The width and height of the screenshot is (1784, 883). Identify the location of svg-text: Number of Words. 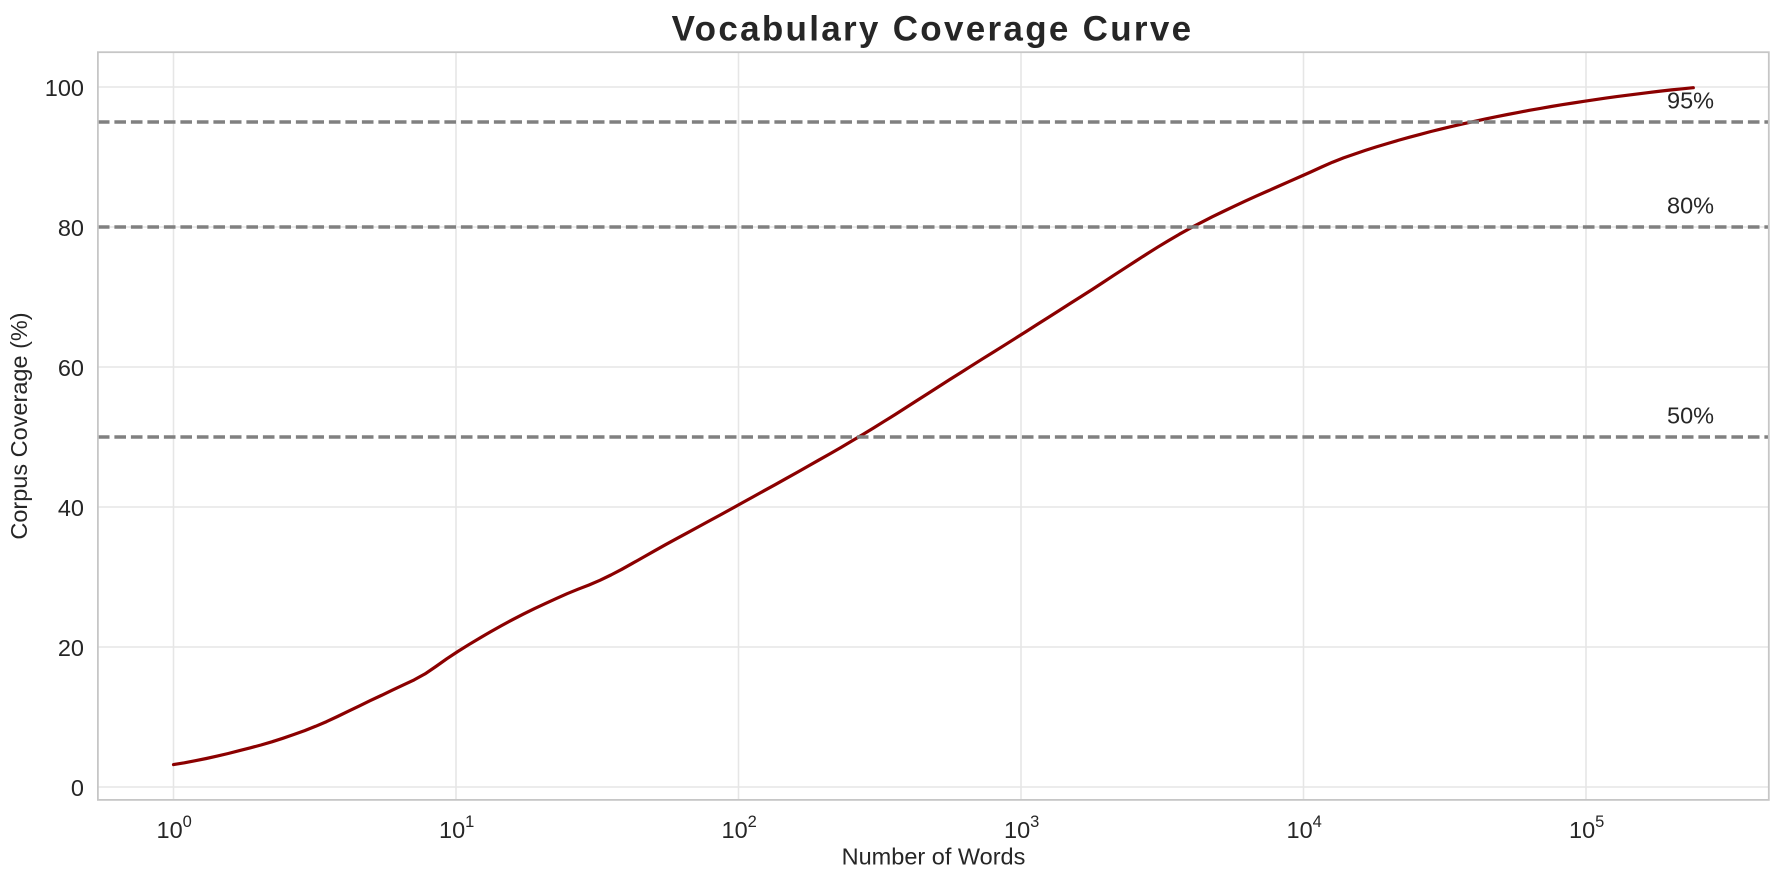
(934, 857).